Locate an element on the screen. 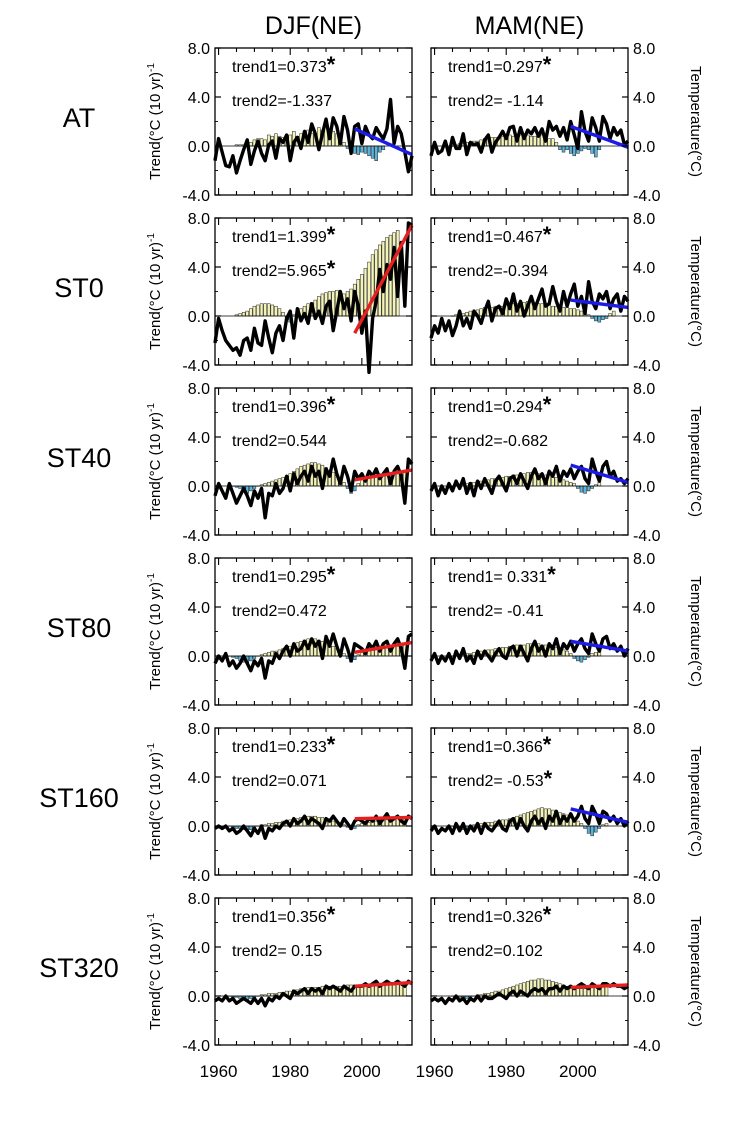 The width and height of the screenshot is (735, 1125). right-axis-title: Temperature(°C) is located at coordinates (695, 291).